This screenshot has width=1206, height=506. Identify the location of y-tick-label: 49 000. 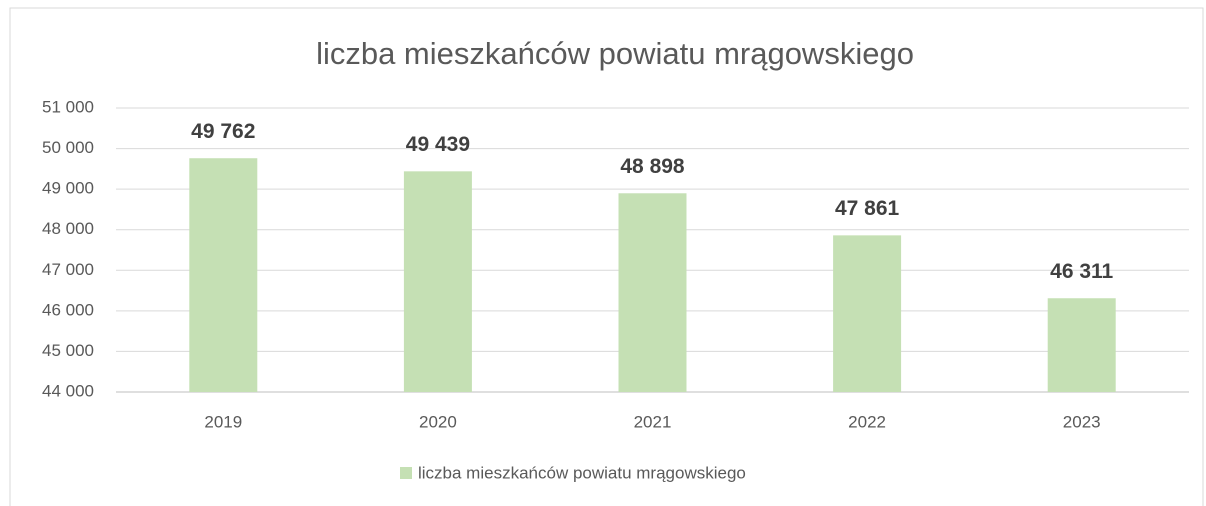
(68, 188).